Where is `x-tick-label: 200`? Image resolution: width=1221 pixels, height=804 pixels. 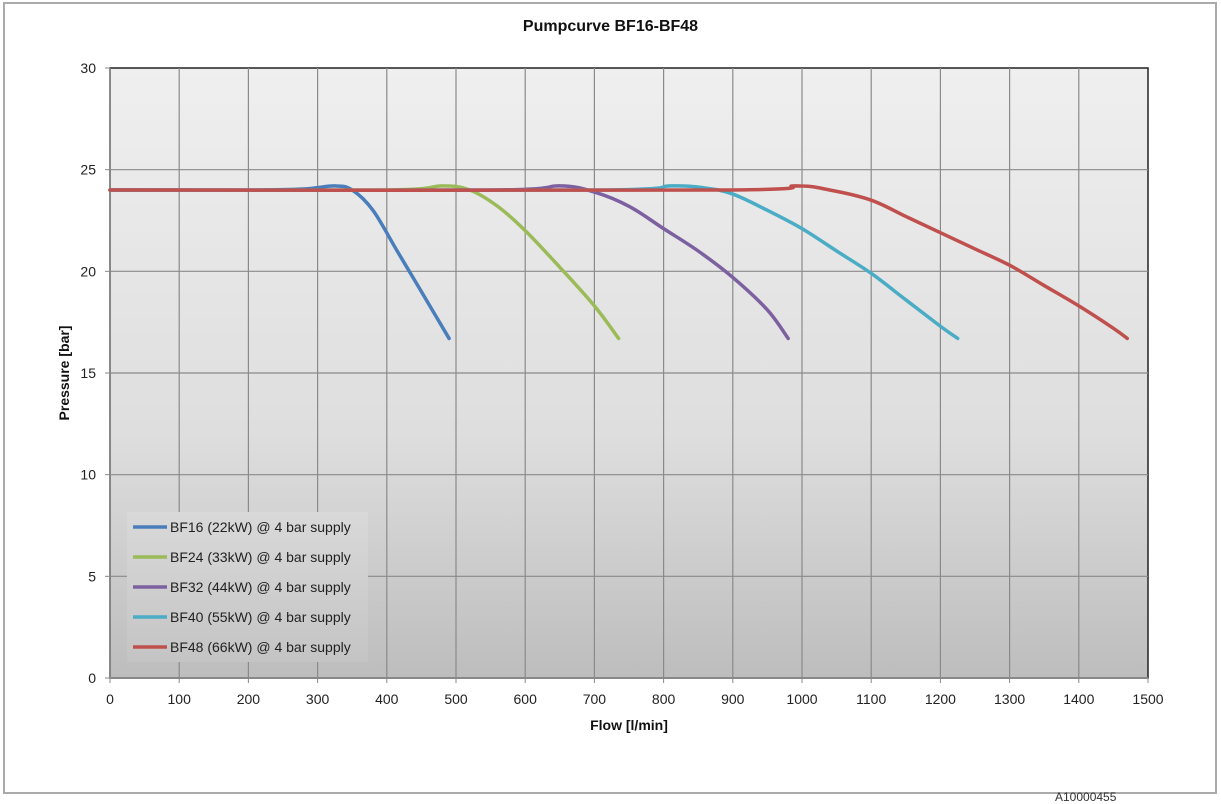 x-tick-label: 200 is located at coordinates (249, 699).